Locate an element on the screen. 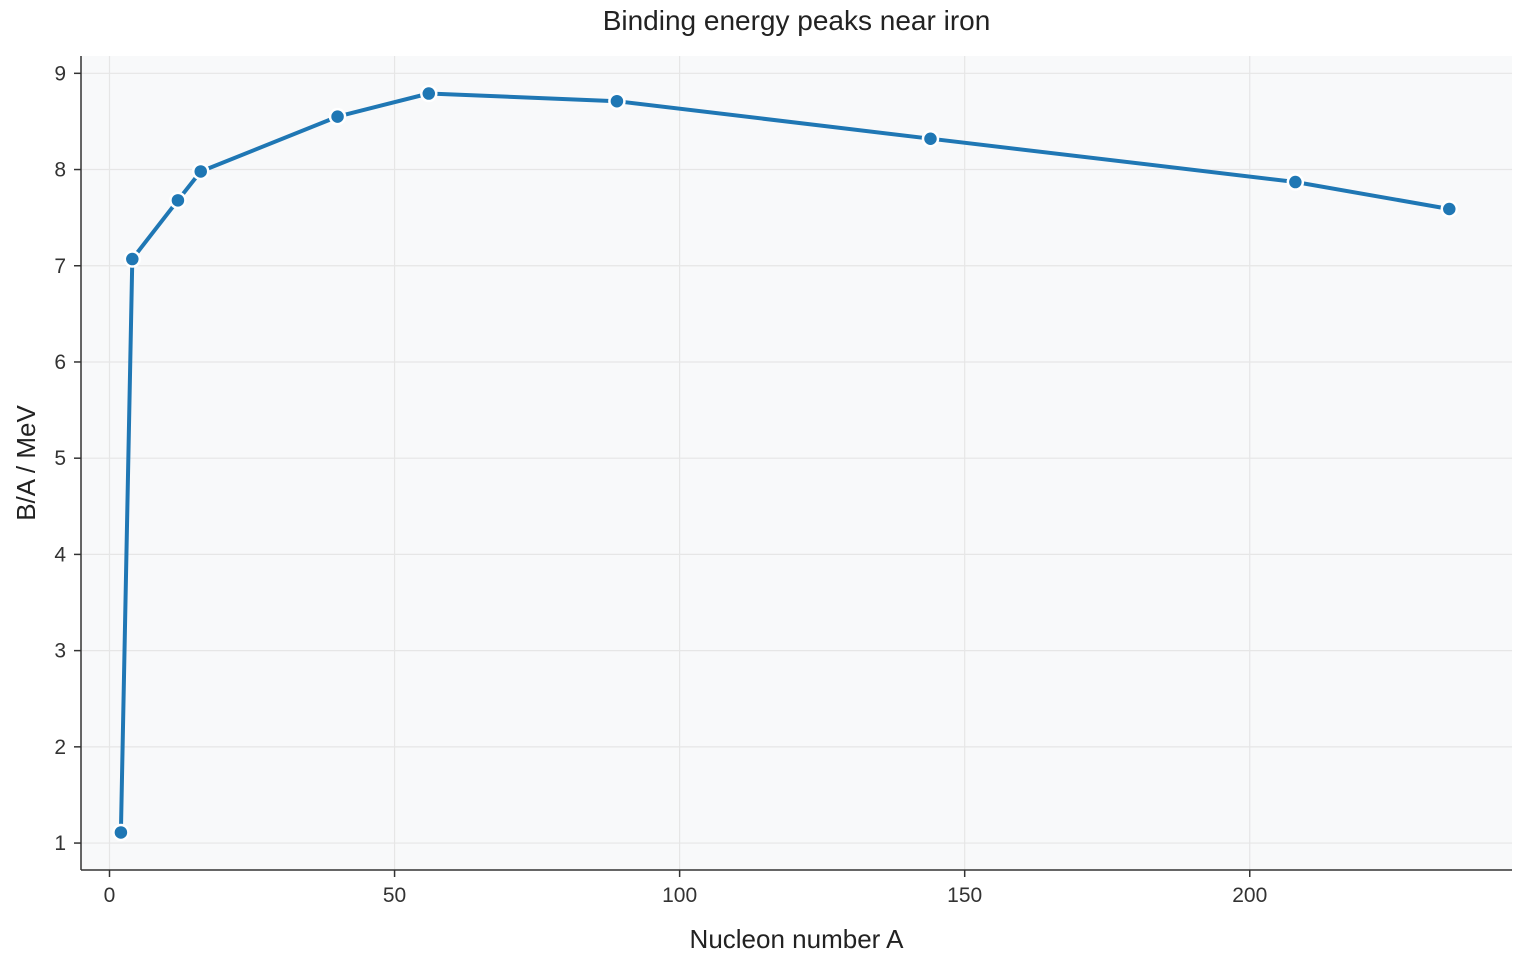 Image resolution: width=1520 pixels, height=960 pixels. y-tick-label: 3 is located at coordinates (60, 651).